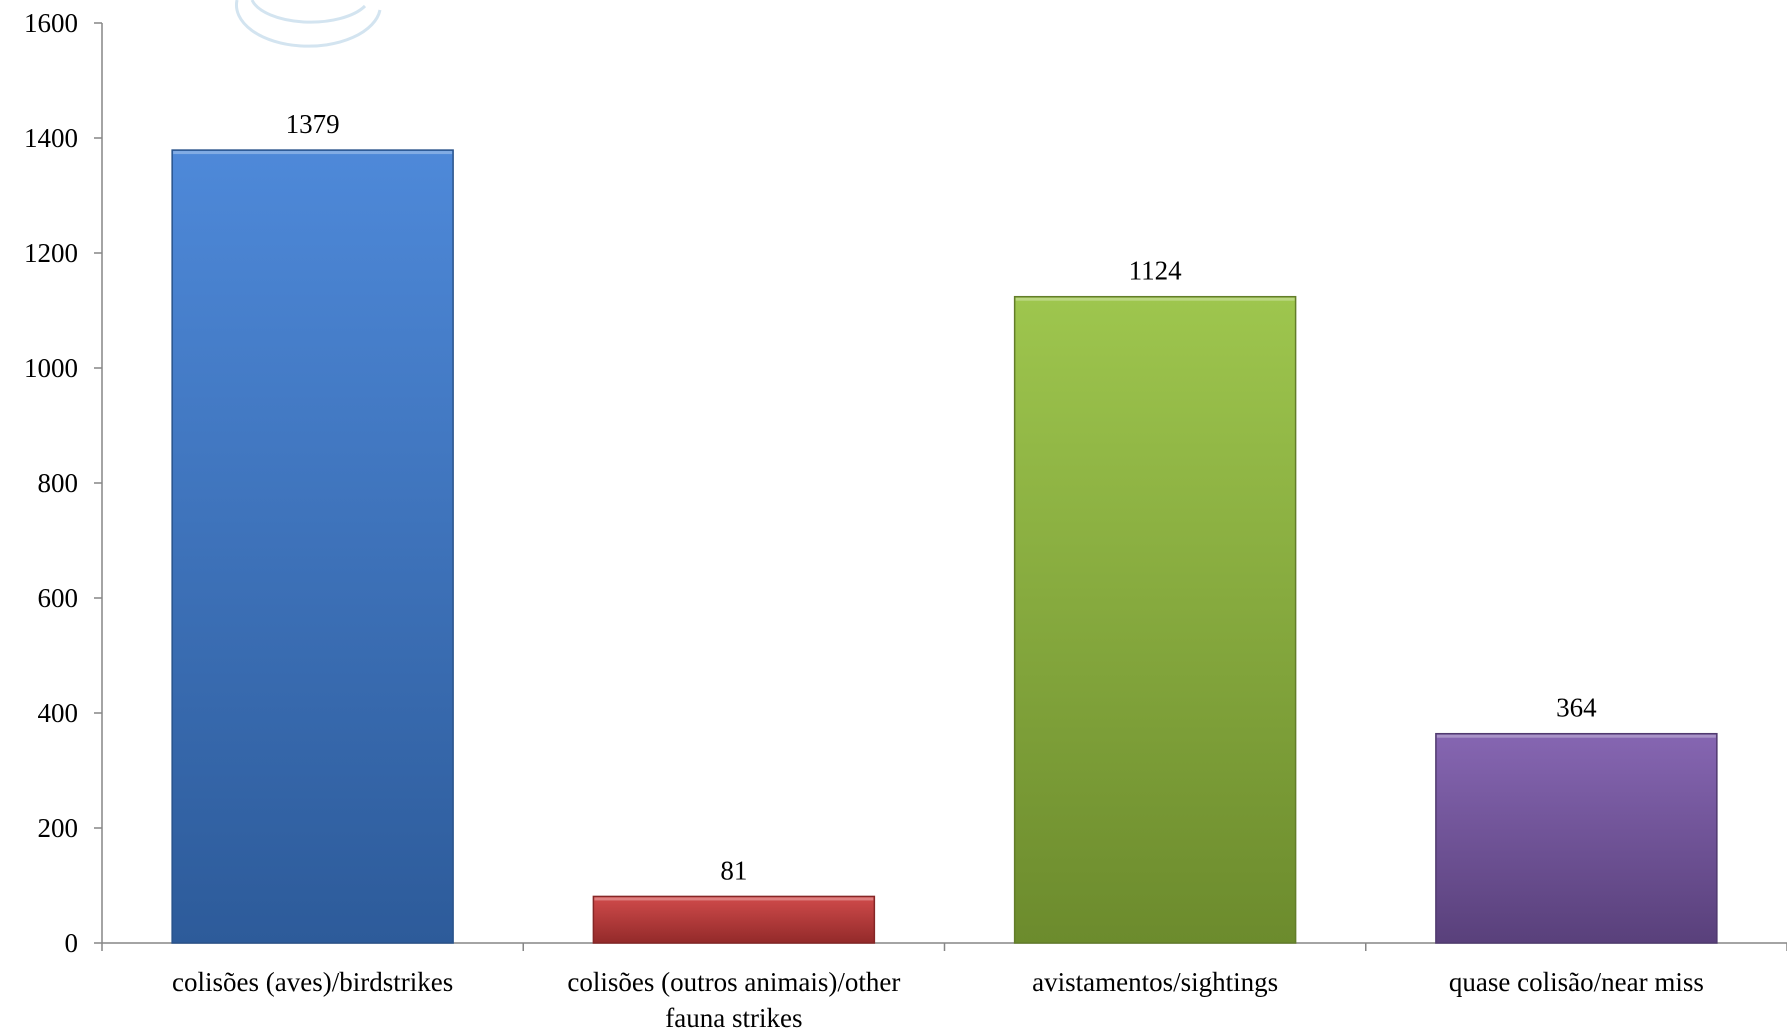  Describe the element at coordinates (733, 982) in the screenshot. I see `x-category-label: colisões (outros animais)/other` at that location.